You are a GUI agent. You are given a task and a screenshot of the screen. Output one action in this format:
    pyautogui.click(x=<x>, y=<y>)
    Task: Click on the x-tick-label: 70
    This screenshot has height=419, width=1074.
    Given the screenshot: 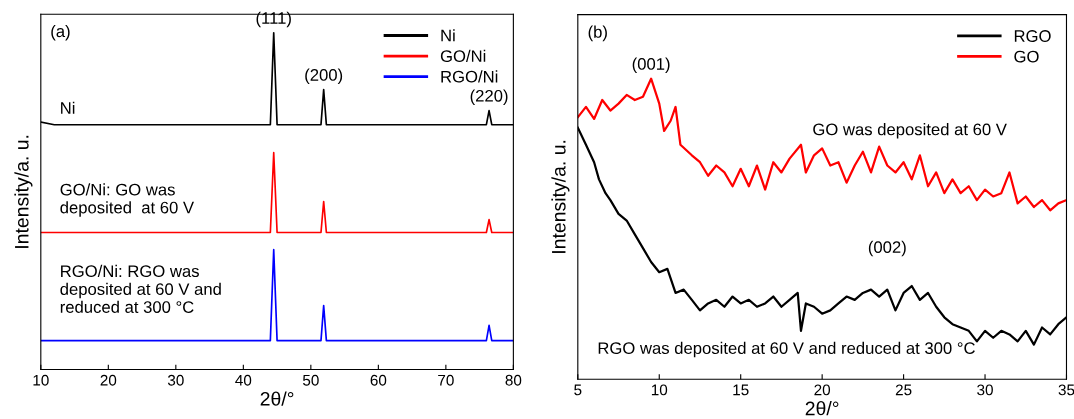 What is the action you would take?
    pyautogui.click(x=446, y=380)
    